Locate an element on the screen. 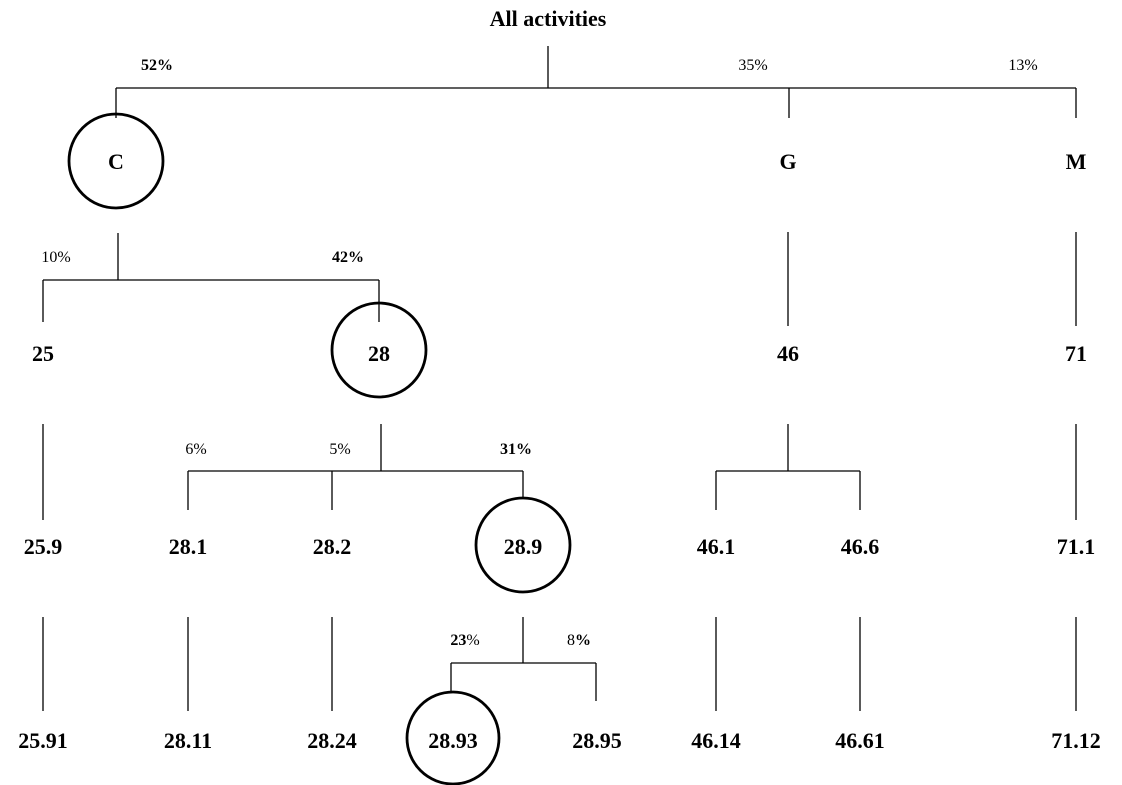  node-28-93: 28.93 is located at coordinates (453, 740).